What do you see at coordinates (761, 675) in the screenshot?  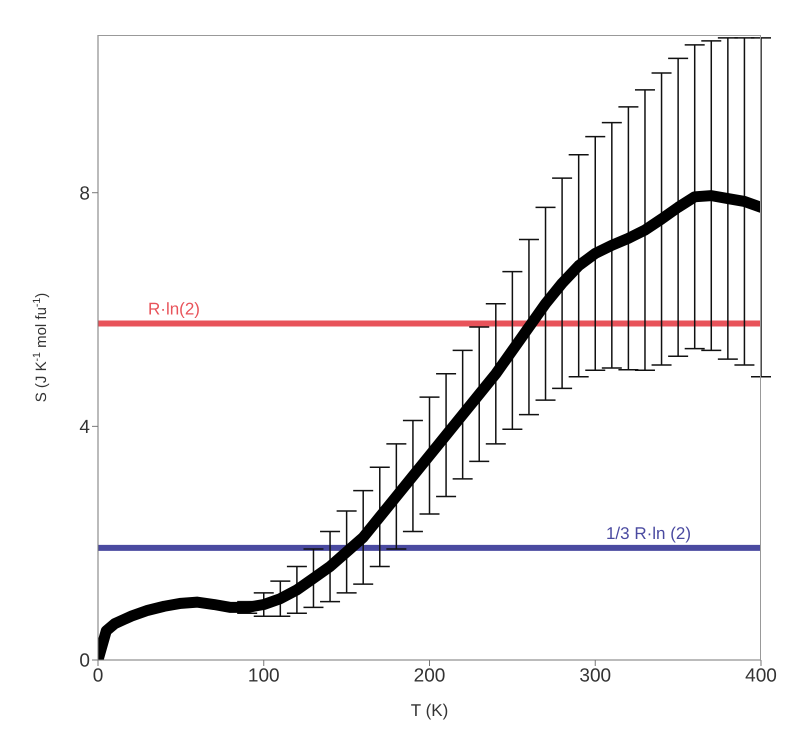 I see `x-tick-label: 400` at bounding box center [761, 675].